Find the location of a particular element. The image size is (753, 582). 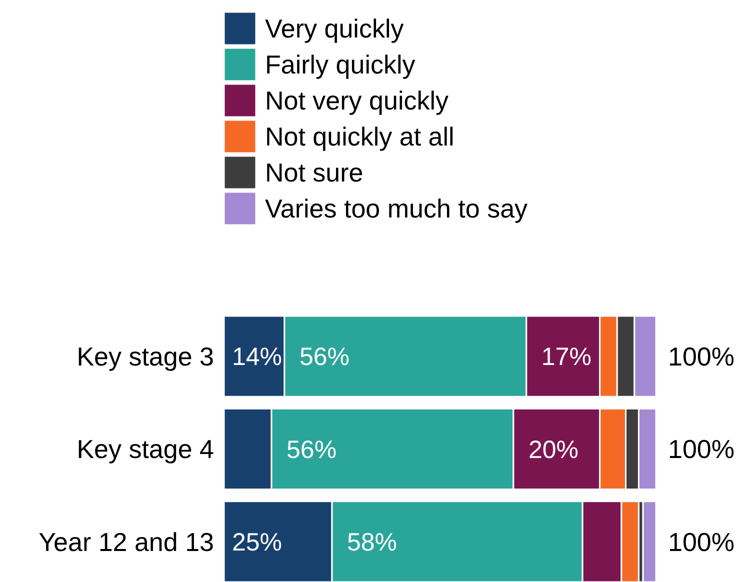

legend-label: Not very quickly is located at coordinates (356, 101).